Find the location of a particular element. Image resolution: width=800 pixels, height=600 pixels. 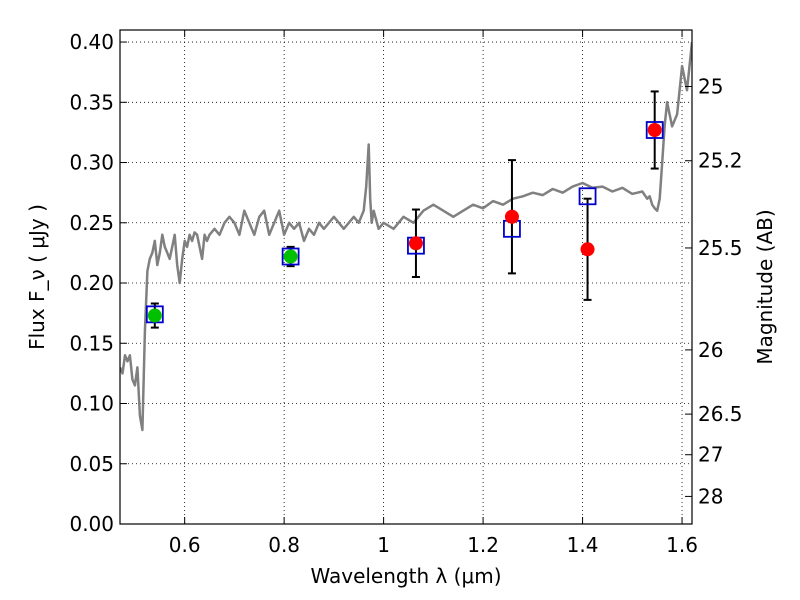

right-tick-label: 25.5 is located at coordinates (720, 248).